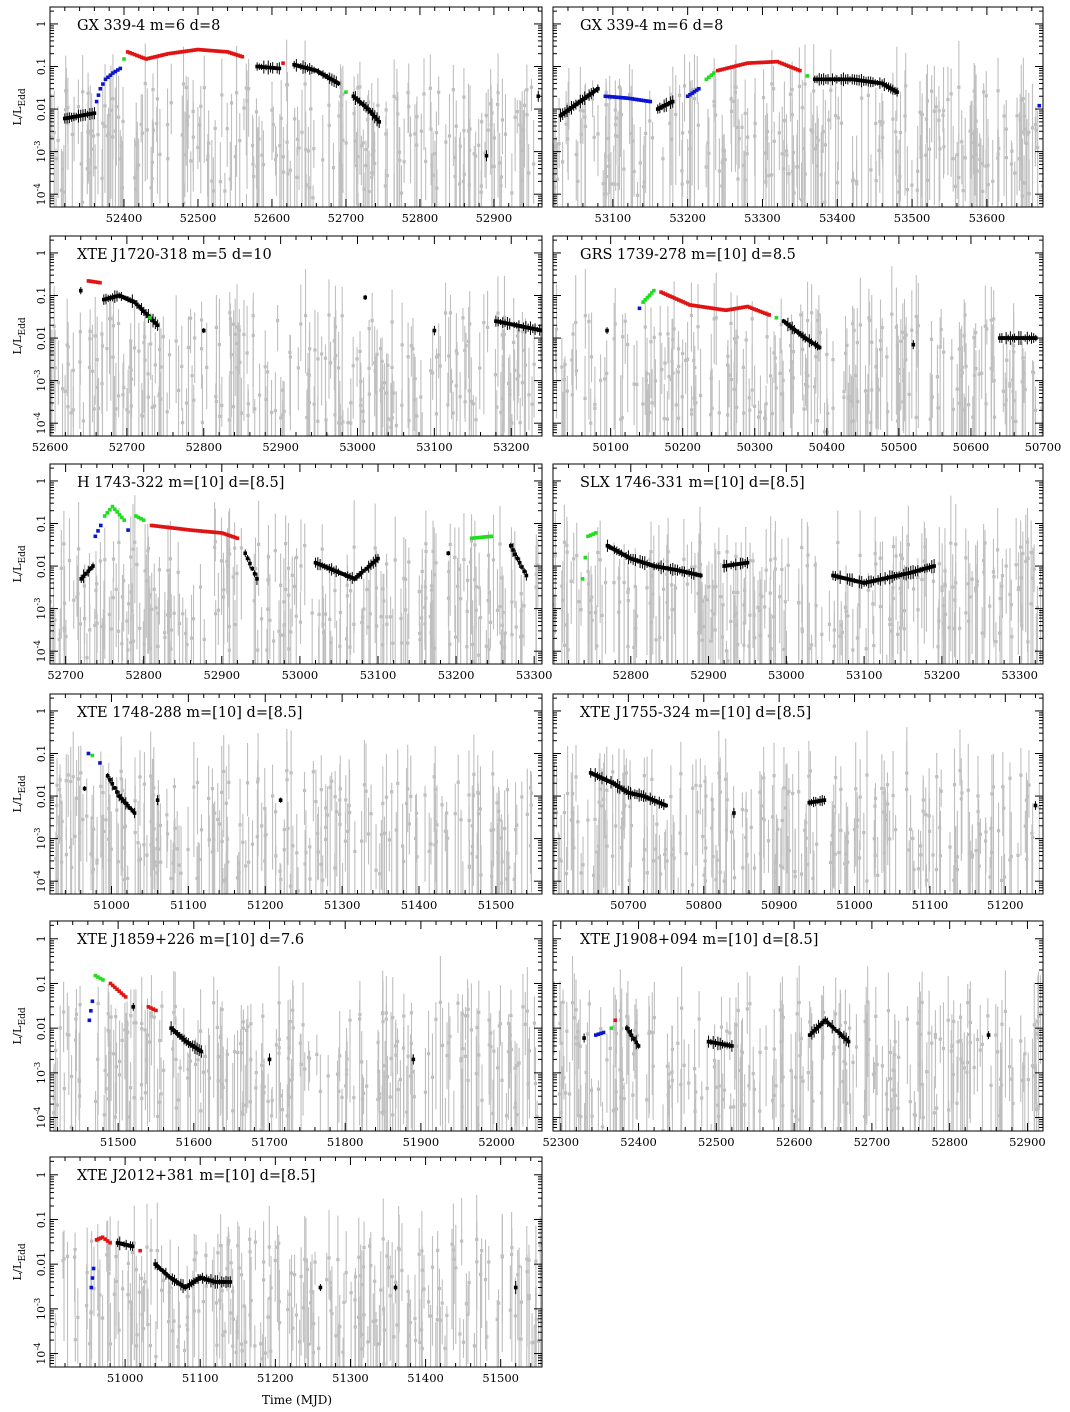  I want to click on x-tick-label: 53000, so click(300, 675).